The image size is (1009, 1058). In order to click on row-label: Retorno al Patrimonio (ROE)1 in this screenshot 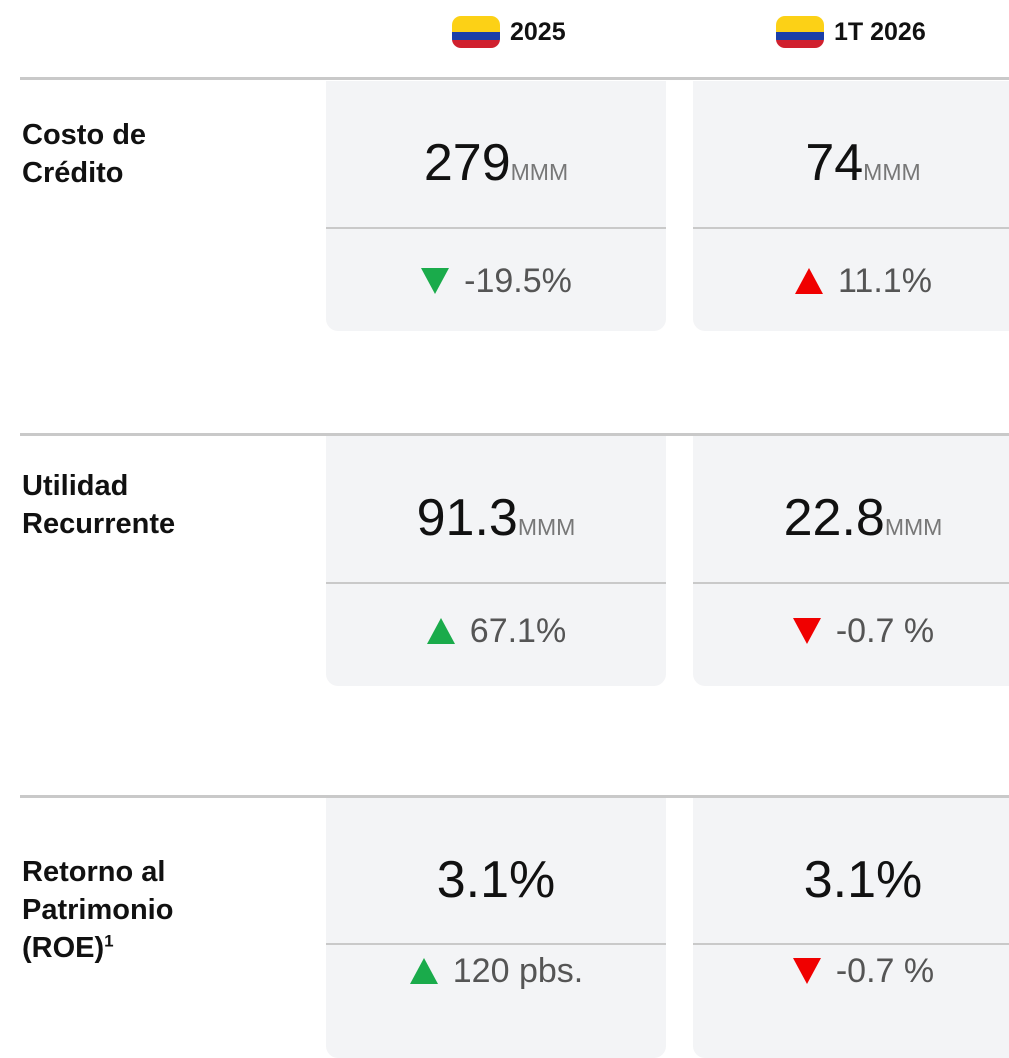, I will do `click(129, 910)`.